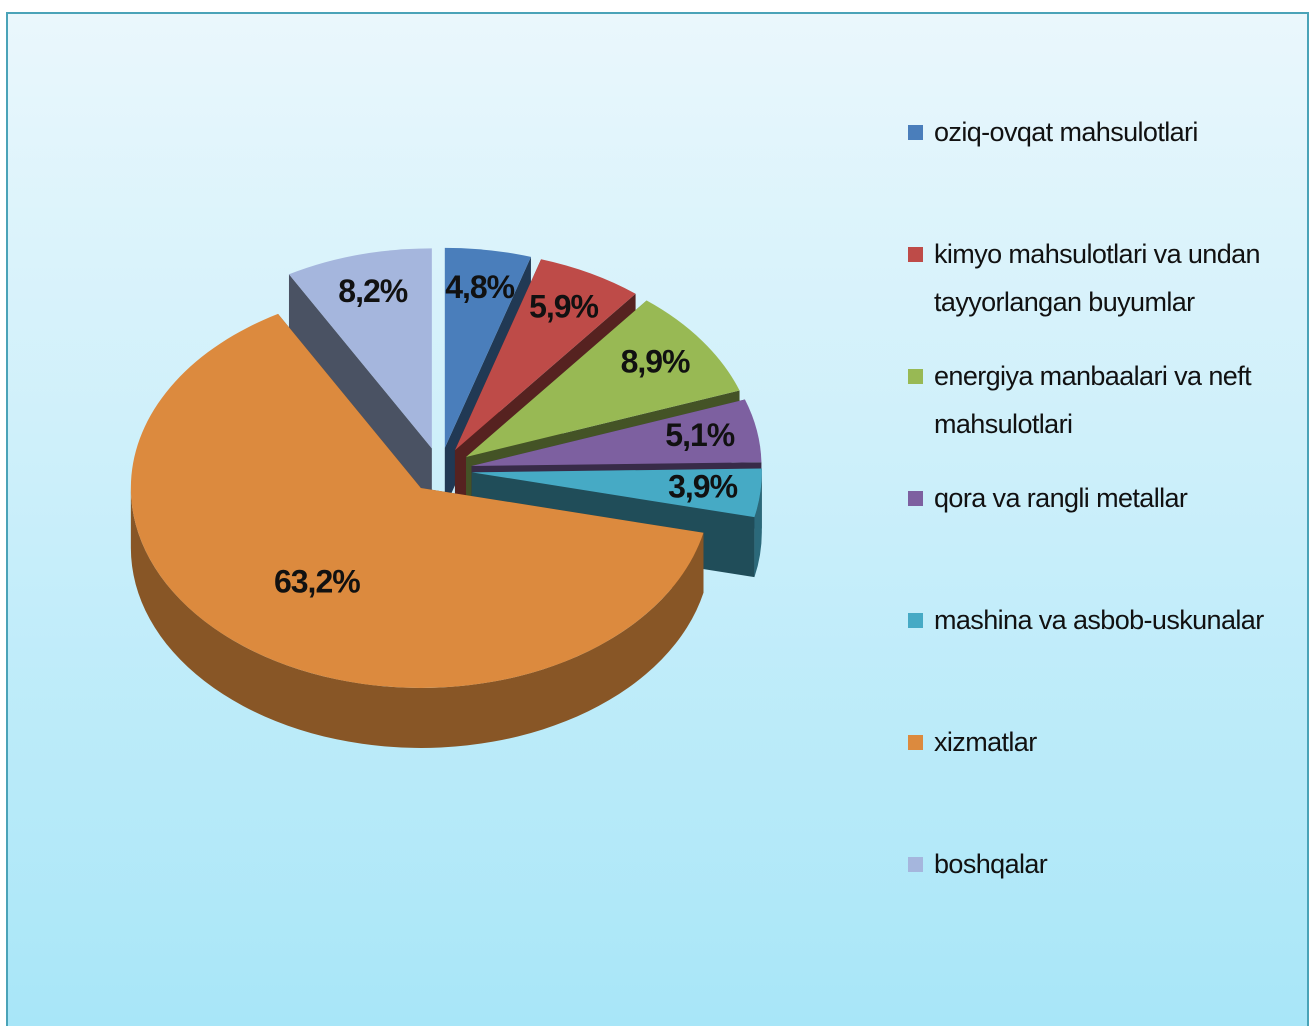 The image size is (1313, 1030). Describe the element at coordinates (699, 435) in the screenshot. I see `data-label: 5,1%` at that location.